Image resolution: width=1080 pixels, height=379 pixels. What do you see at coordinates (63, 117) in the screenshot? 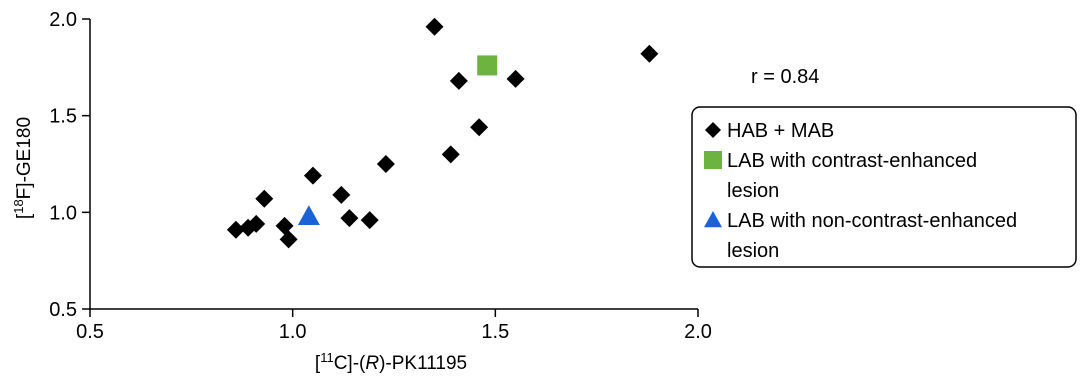
I see `y-tick-label: 1.5` at bounding box center [63, 117].